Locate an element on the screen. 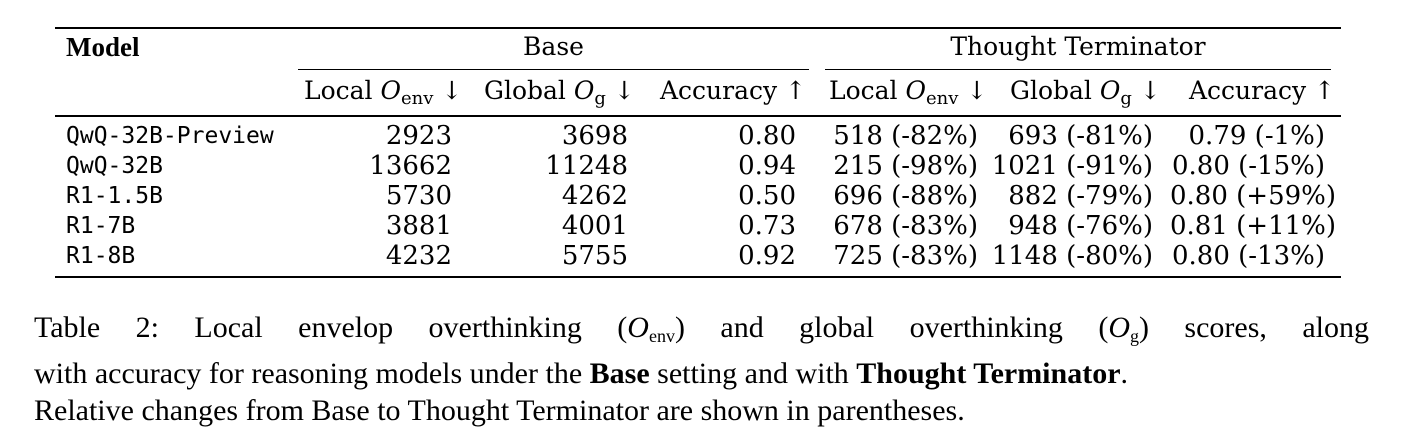  base-global-cell: 3698 is located at coordinates (594, 136).